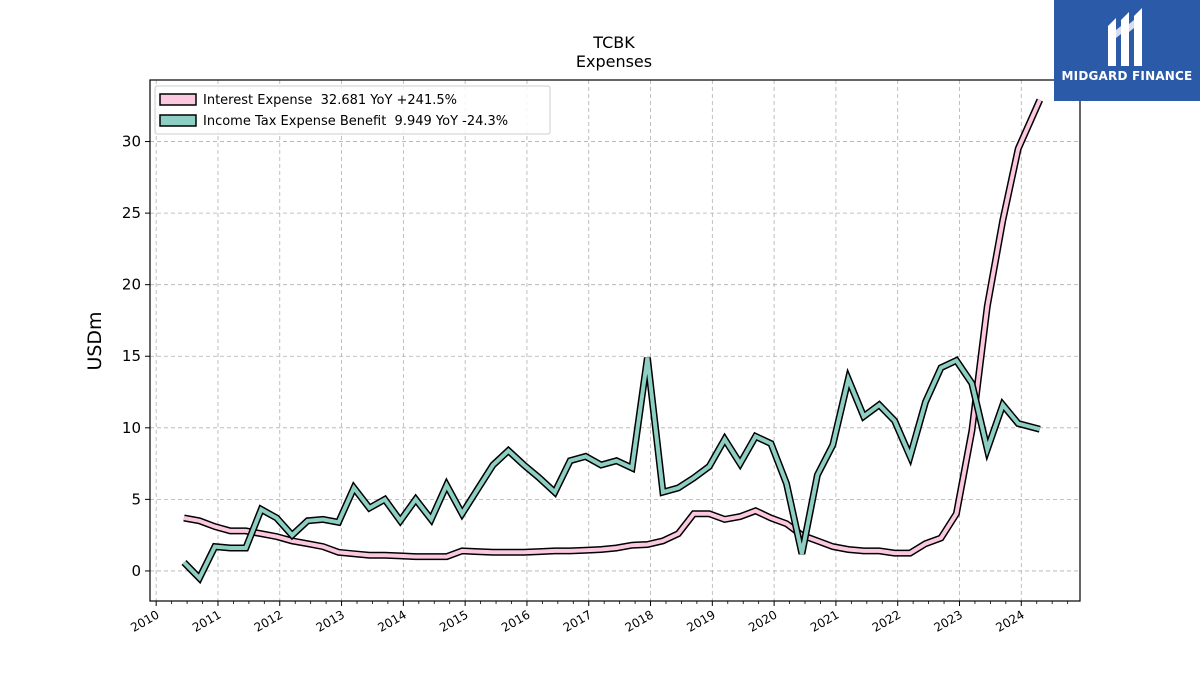 This screenshot has height=675, width=1200. What do you see at coordinates (131, 213) in the screenshot?
I see `y-tick-label: 25` at bounding box center [131, 213].